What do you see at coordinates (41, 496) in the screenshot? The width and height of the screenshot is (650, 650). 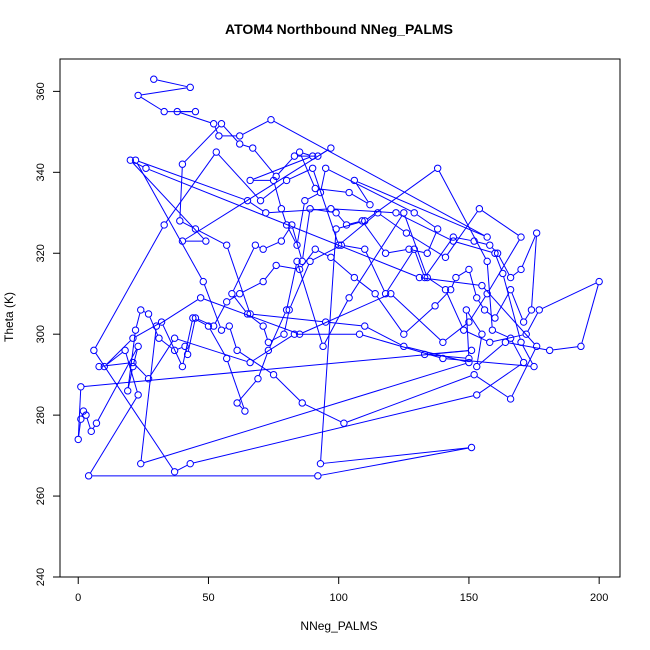 I see `y-tick-label: 260` at bounding box center [41, 496].